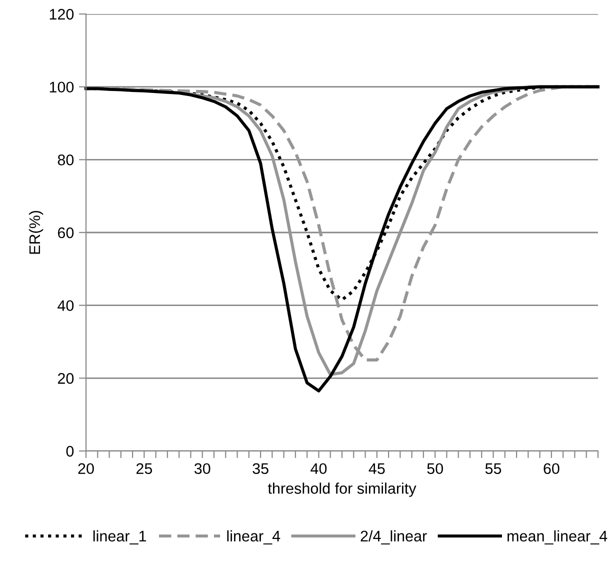 Image resolution: width=610 pixels, height=570 pixels. I want to click on y-tick-label: 60, so click(66, 232).